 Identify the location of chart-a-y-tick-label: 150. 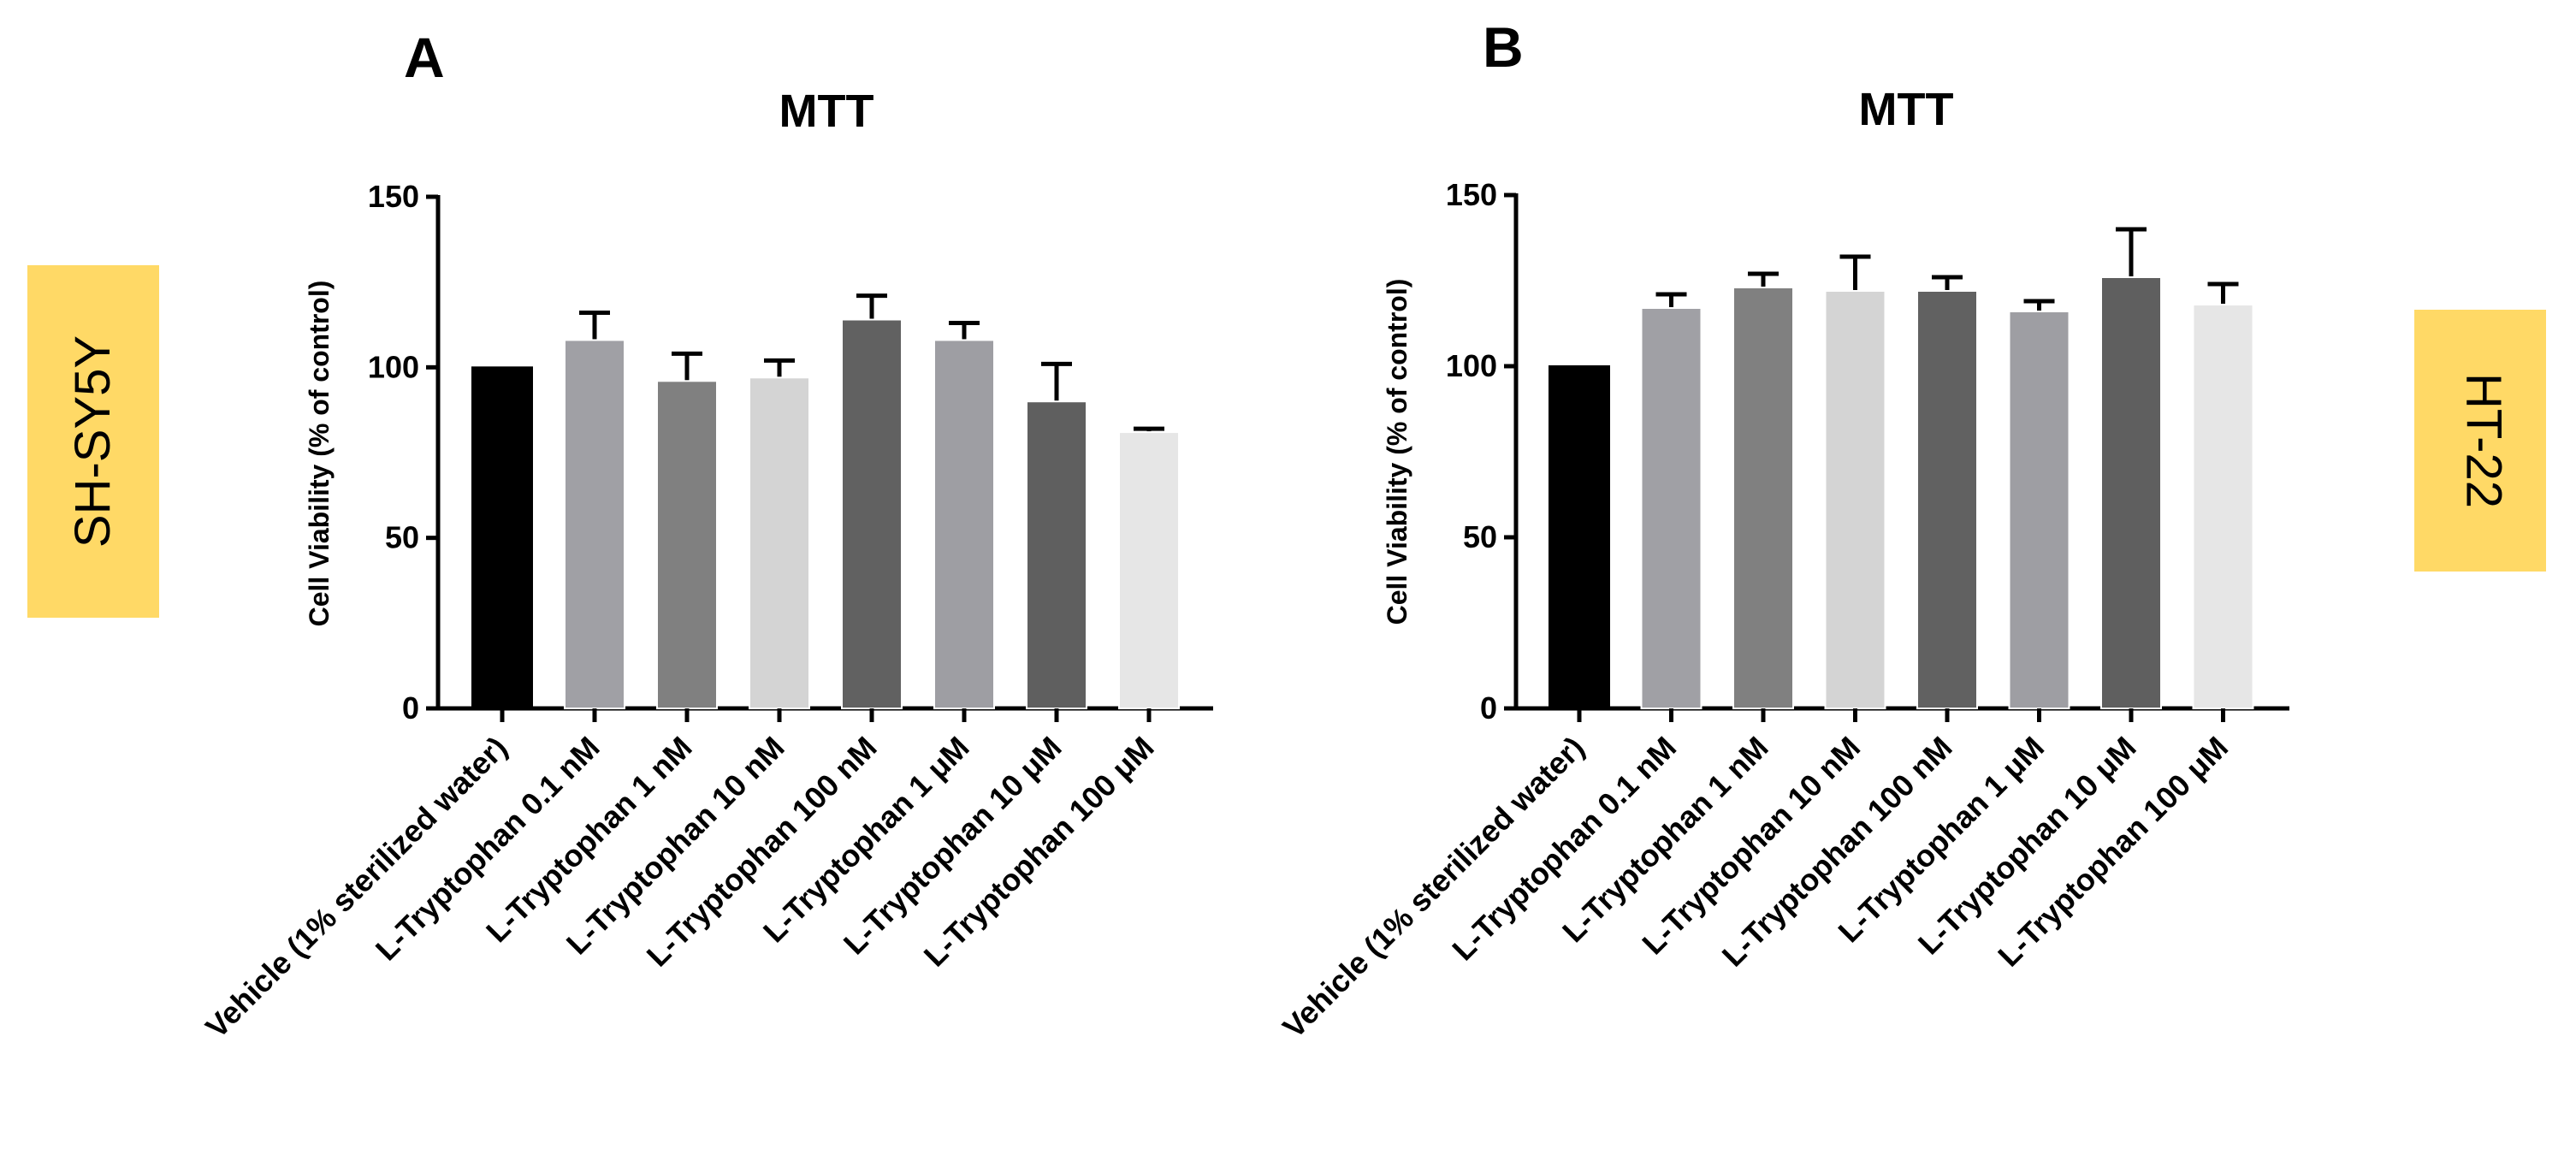
(393, 196).